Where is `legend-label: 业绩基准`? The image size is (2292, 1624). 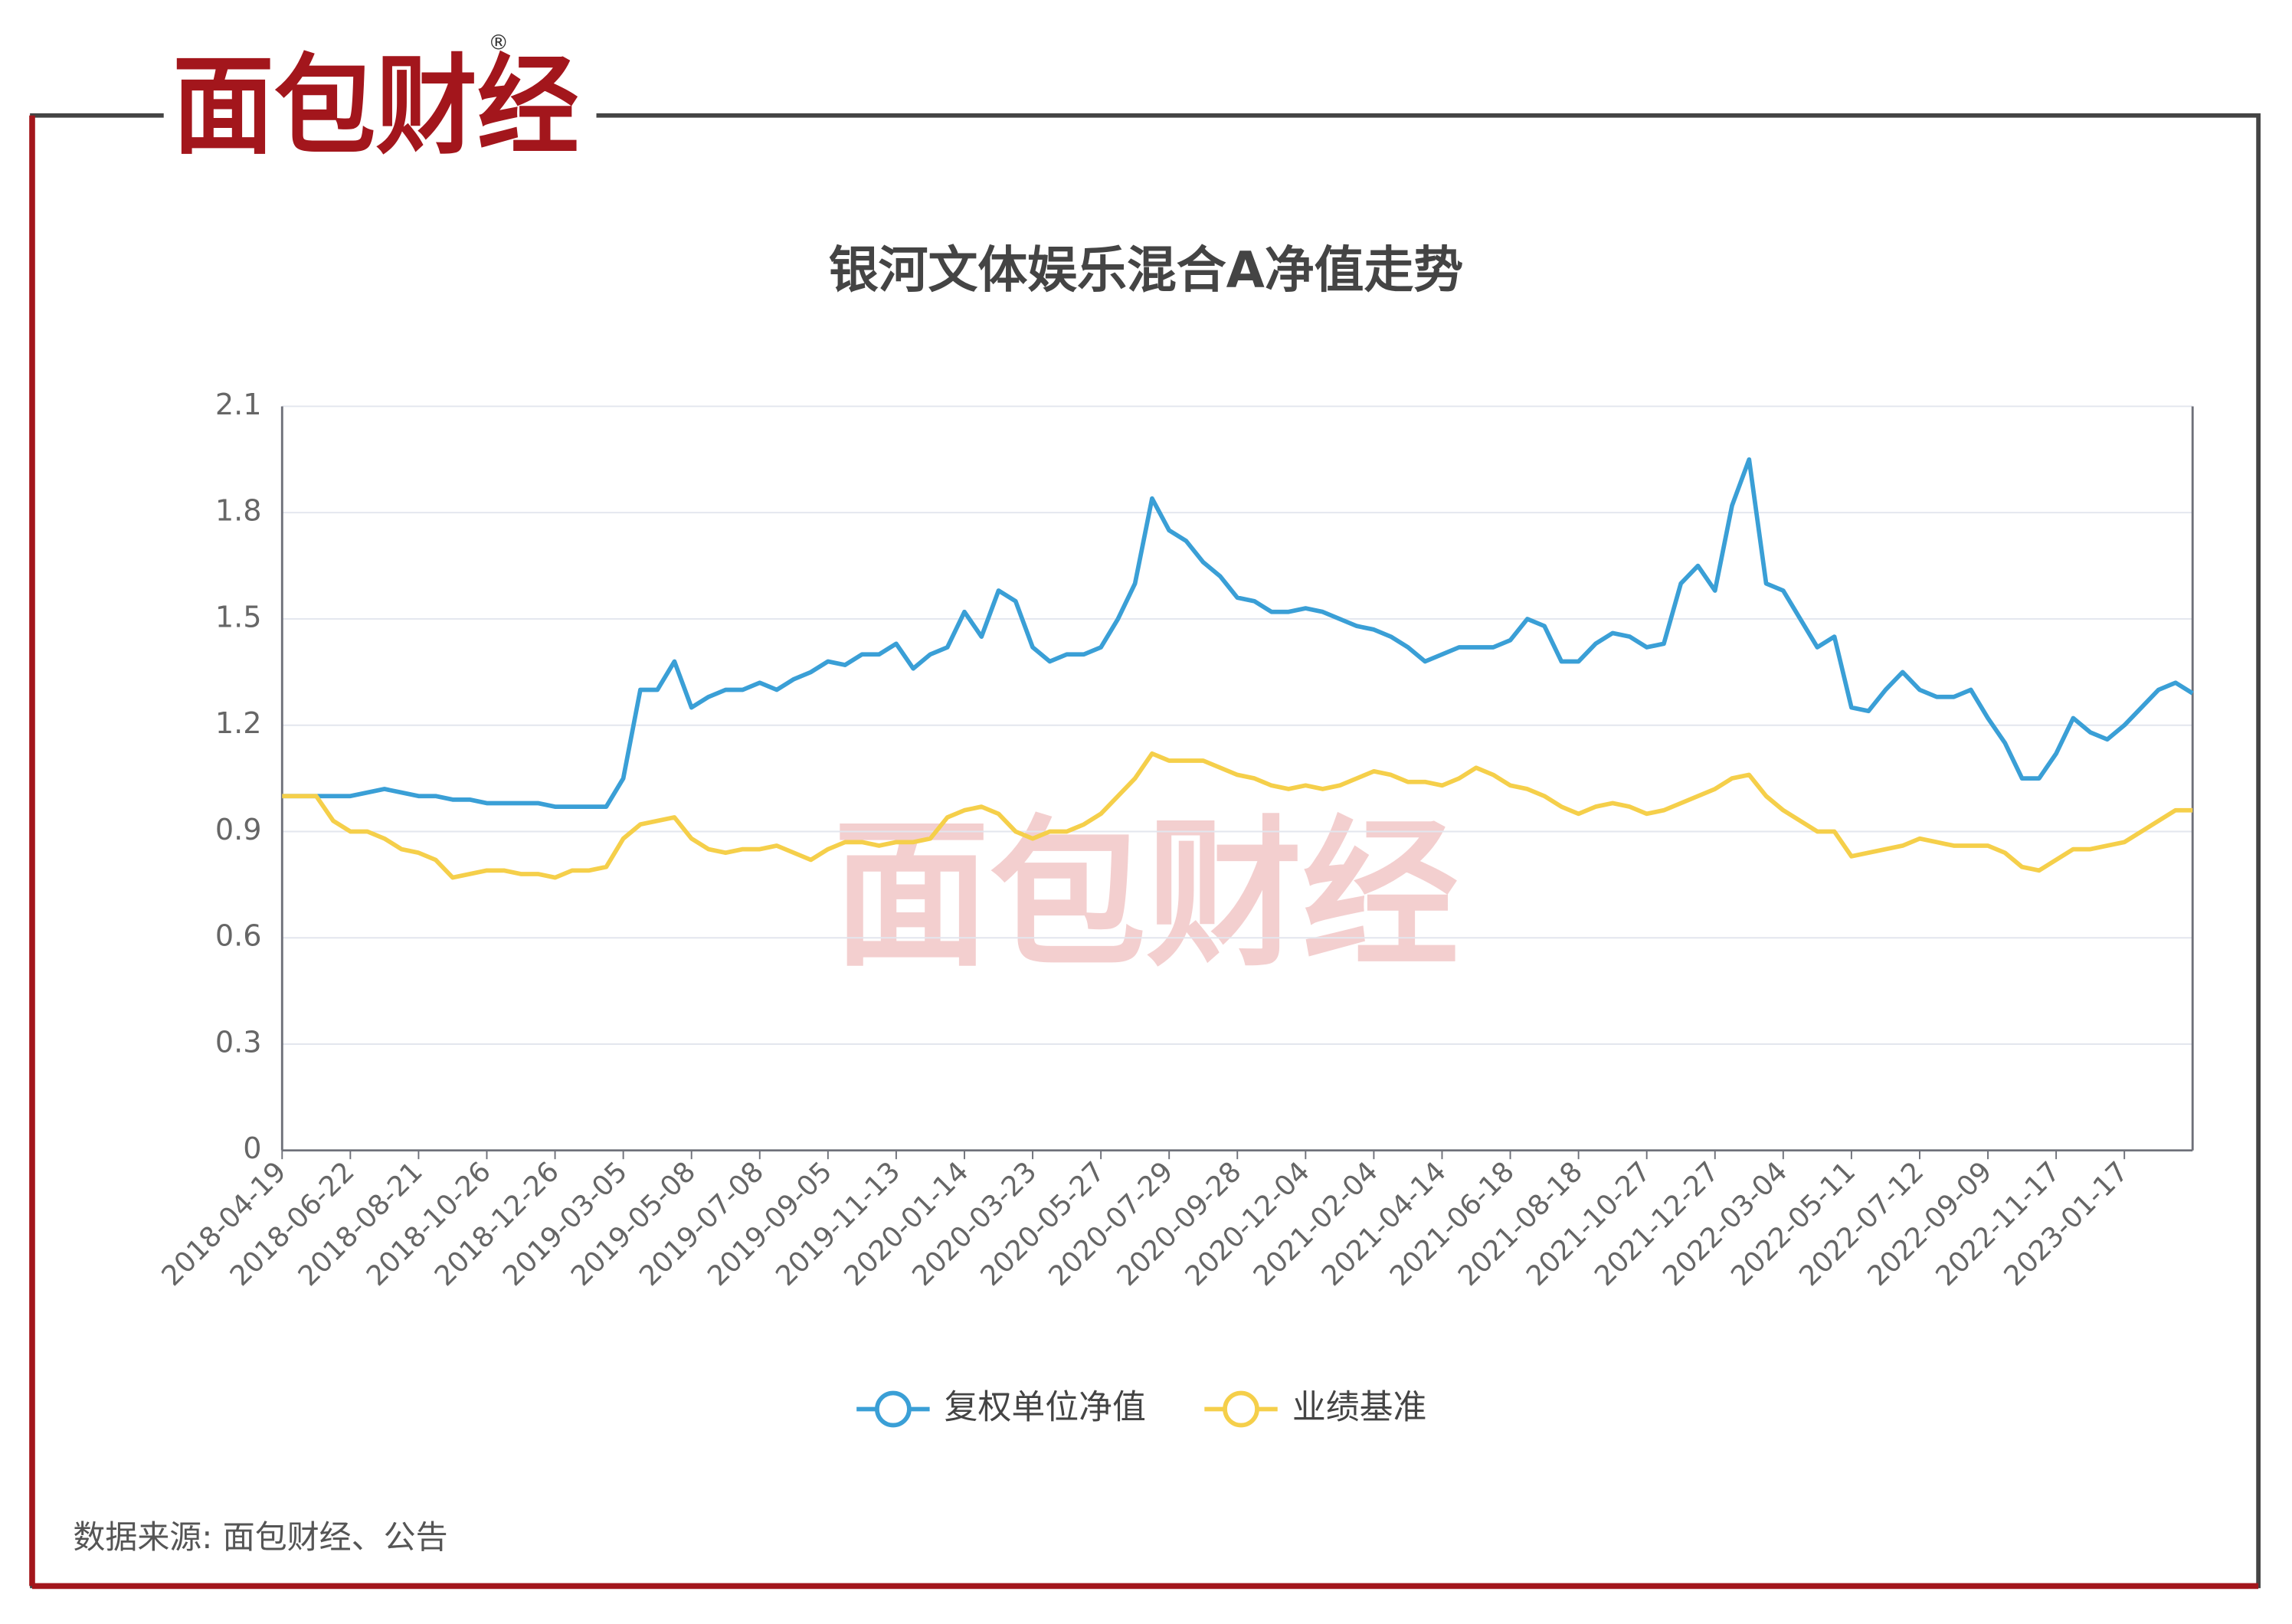
legend-label: 业绩基准 is located at coordinates (1359, 1407).